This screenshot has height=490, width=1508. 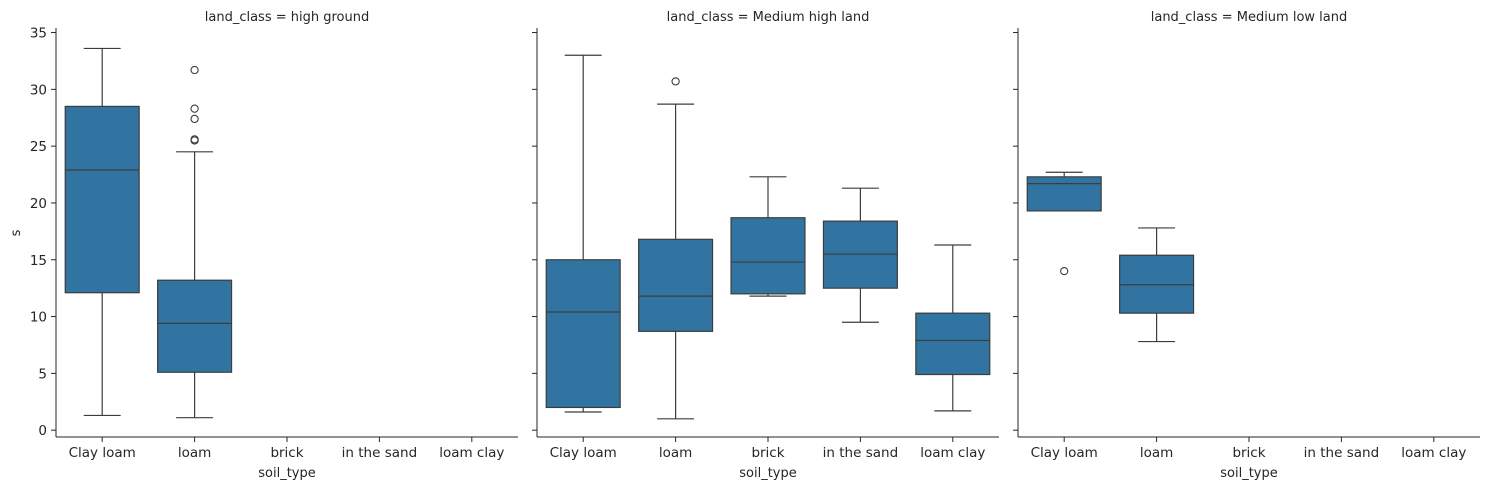 What do you see at coordinates (38, 261) in the screenshot?
I see `y-tick-label: 15` at bounding box center [38, 261].